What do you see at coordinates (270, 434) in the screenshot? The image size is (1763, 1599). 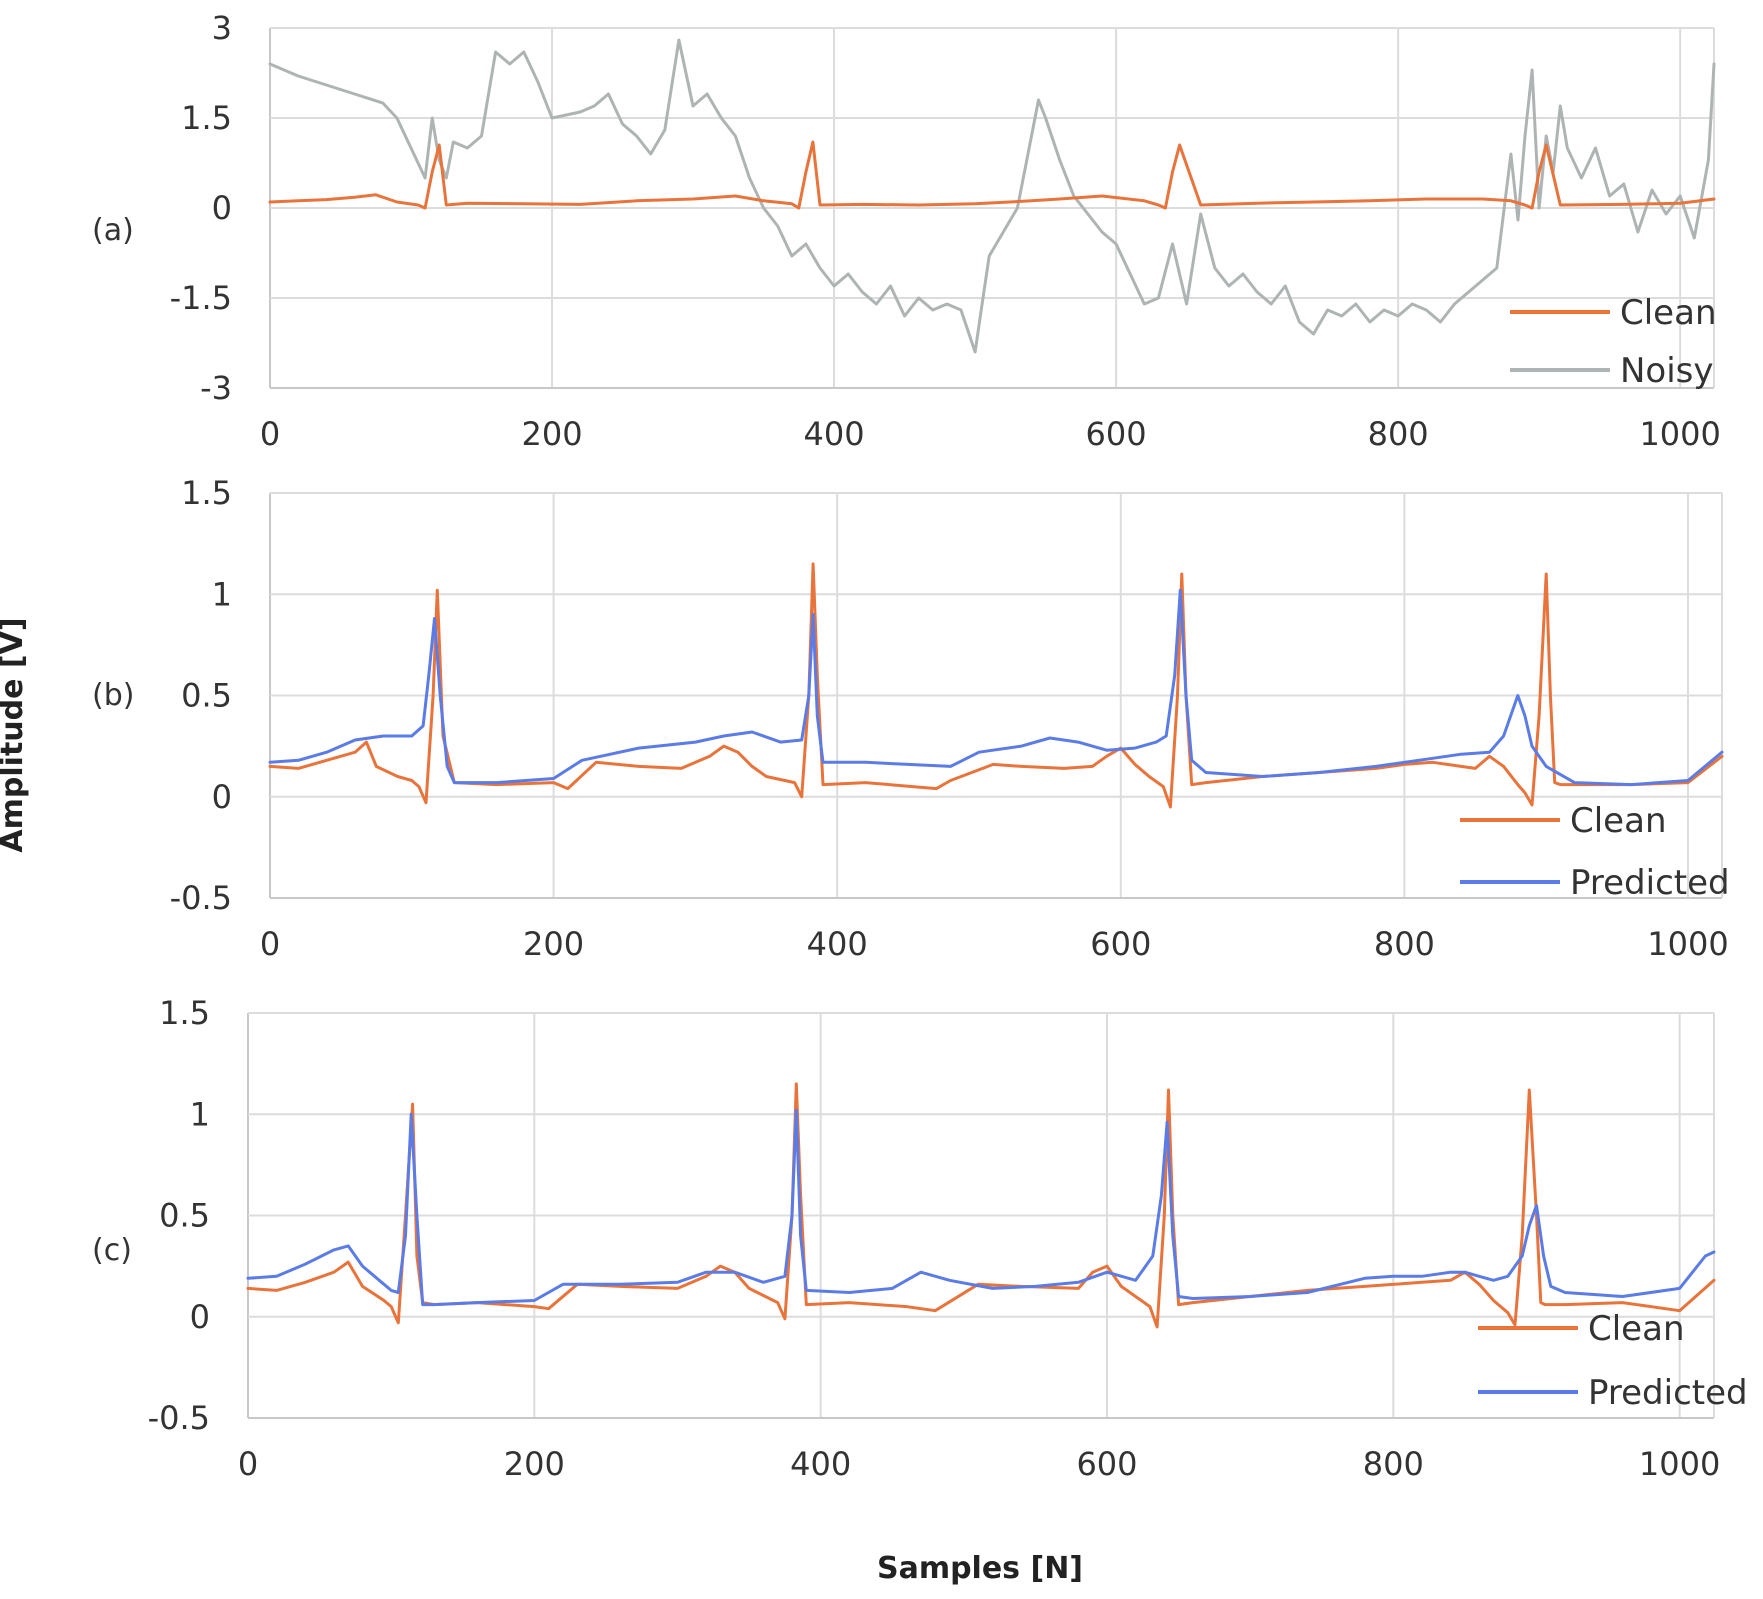 I see `panel-1-x-tick-label: 0` at bounding box center [270, 434].